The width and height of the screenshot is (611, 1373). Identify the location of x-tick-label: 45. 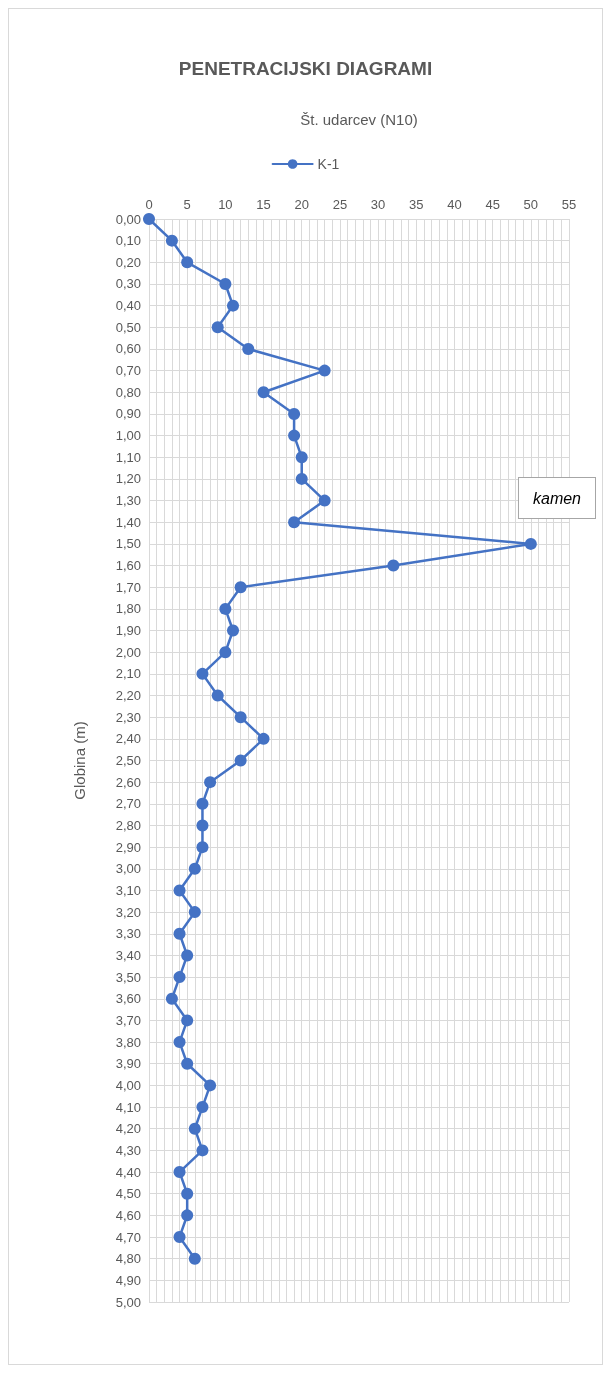
(492, 204).